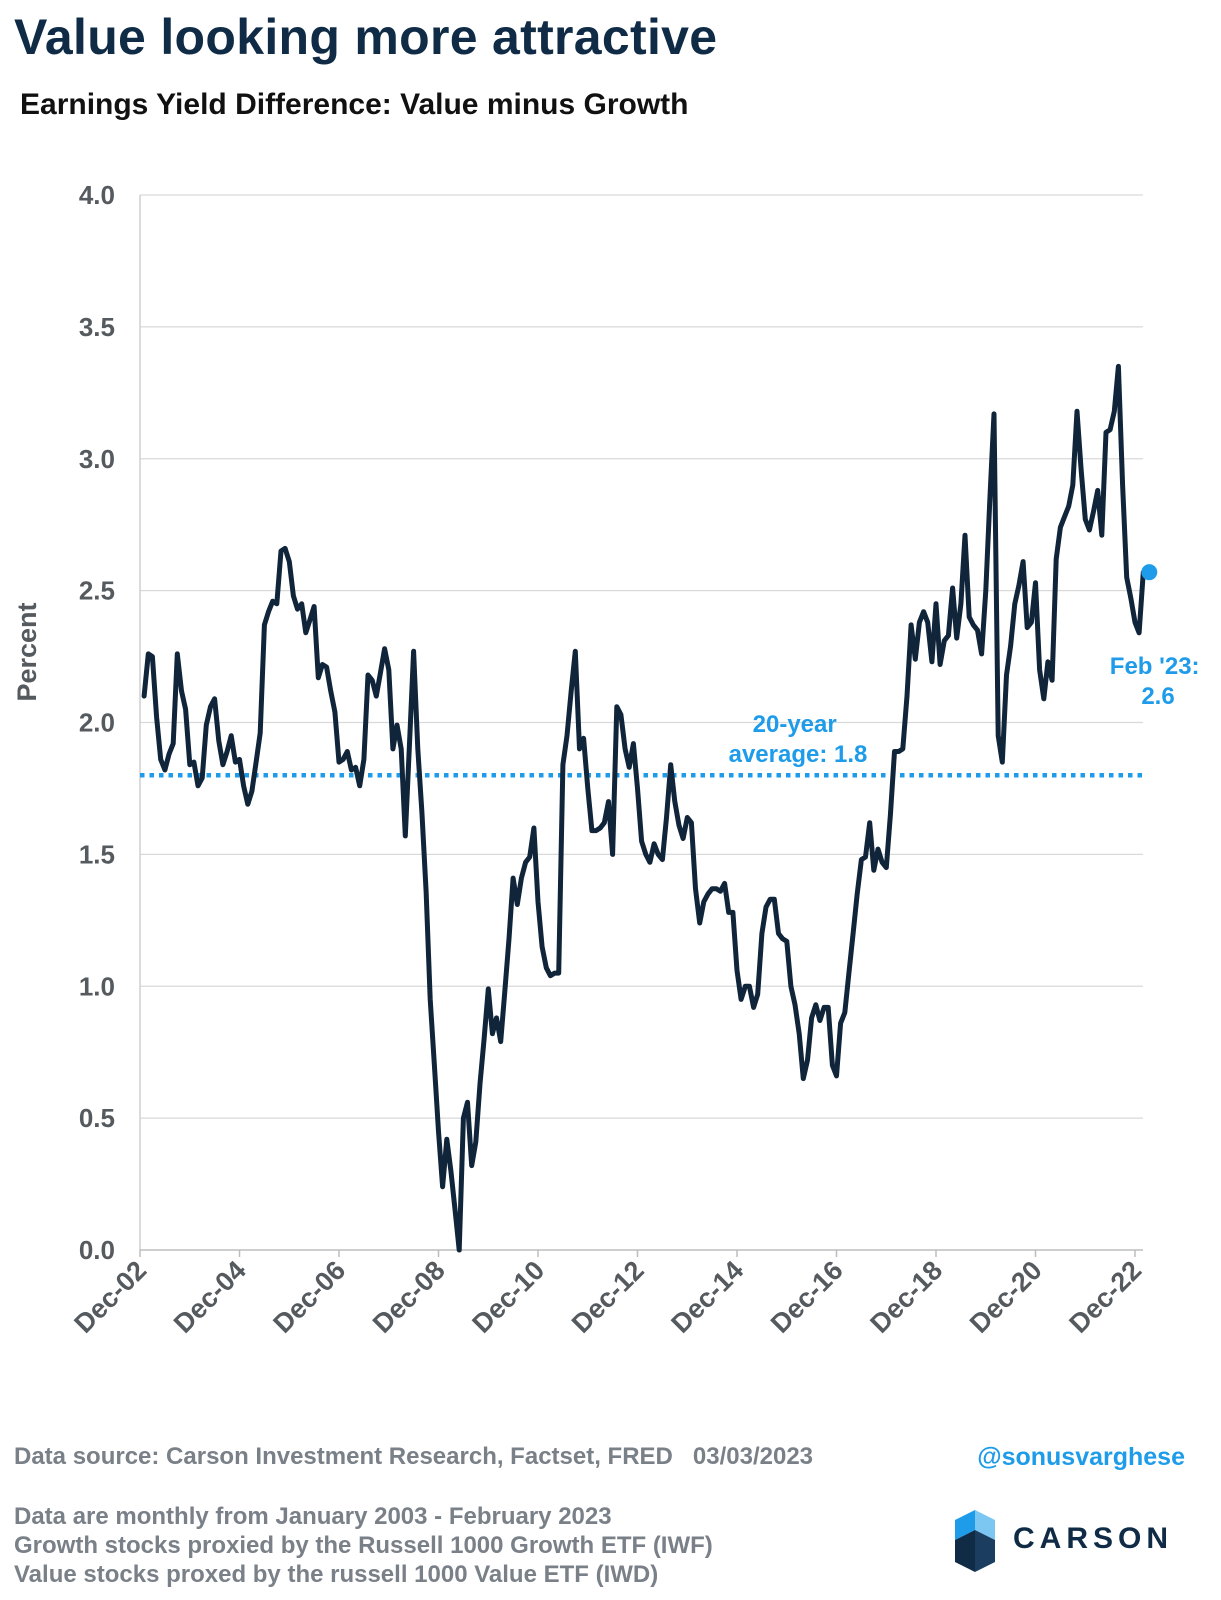 The image size is (1221, 1600). Describe the element at coordinates (1081, 1457) in the screenshot. I see `author-handle-link: @sonusvarghese` at that location.